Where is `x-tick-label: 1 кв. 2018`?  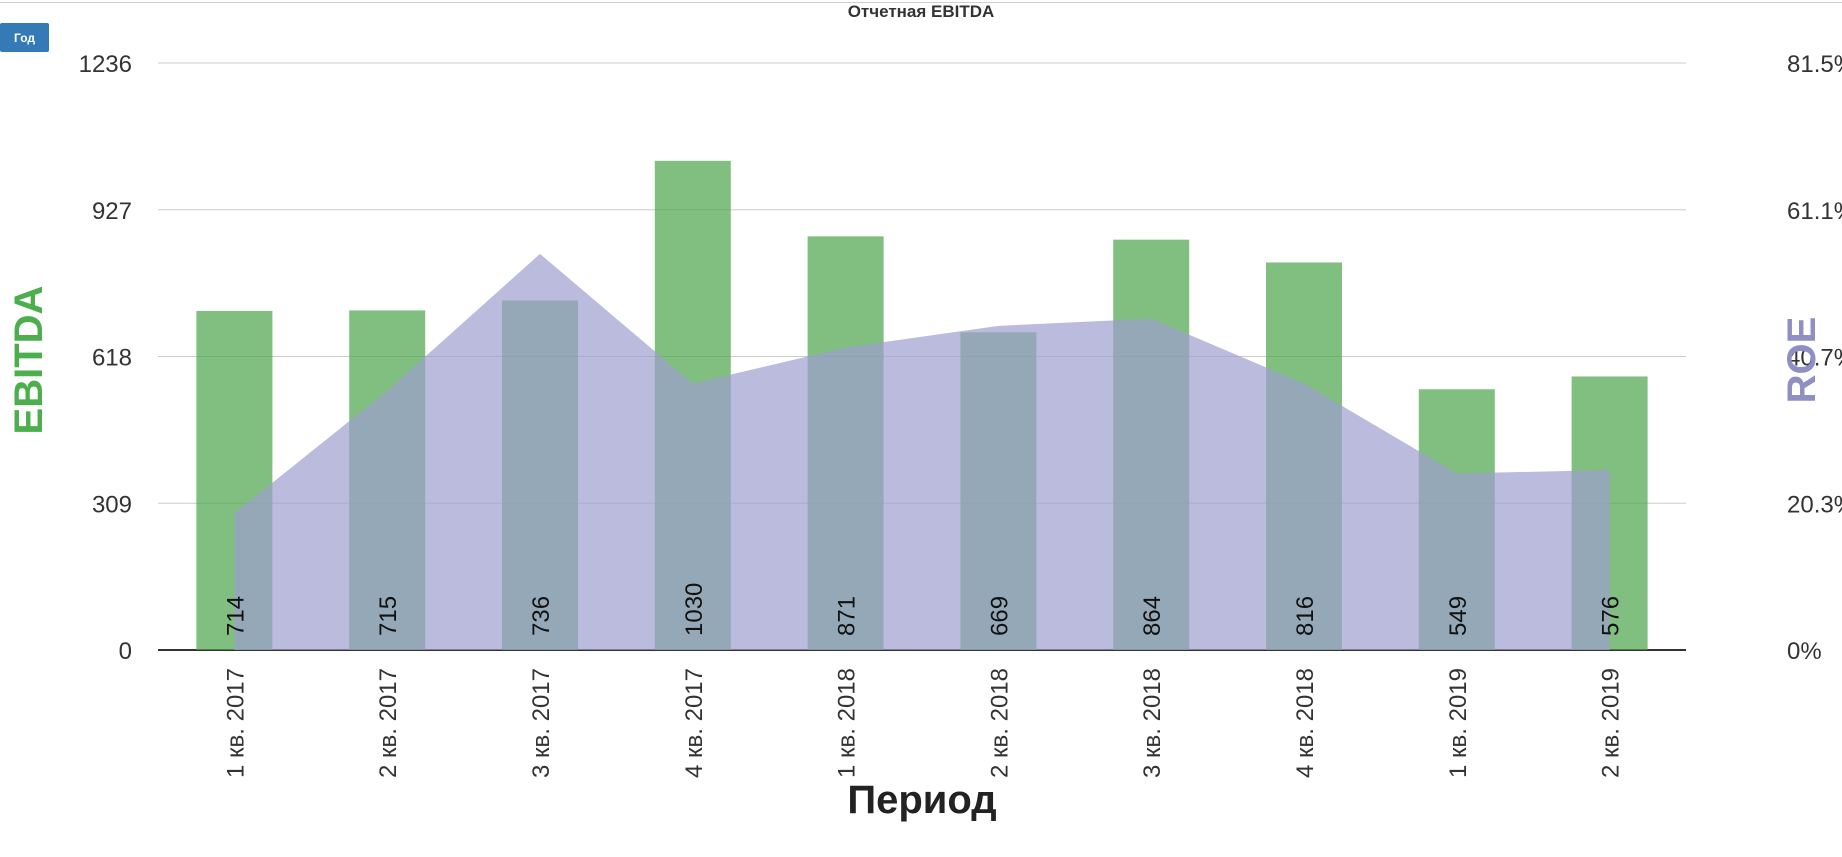
x-tick-label: 1 кв. 2018 is located at coordinates (847, 723).